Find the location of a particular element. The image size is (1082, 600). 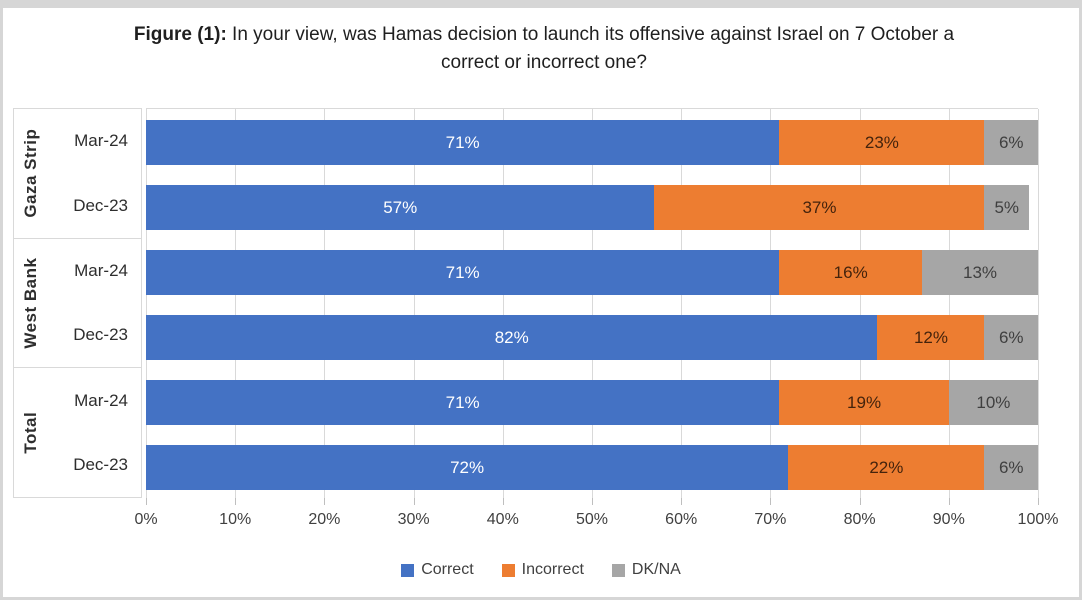

data-label: 37% is located at coordinates (819, 207).